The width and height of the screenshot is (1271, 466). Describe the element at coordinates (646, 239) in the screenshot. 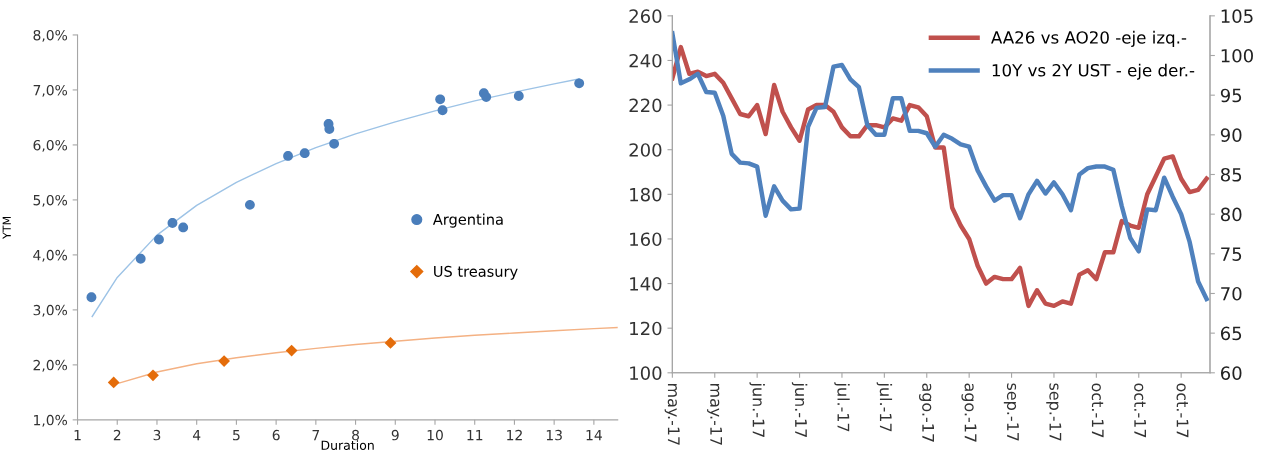

I see `y-tick-label: 160` at that location.